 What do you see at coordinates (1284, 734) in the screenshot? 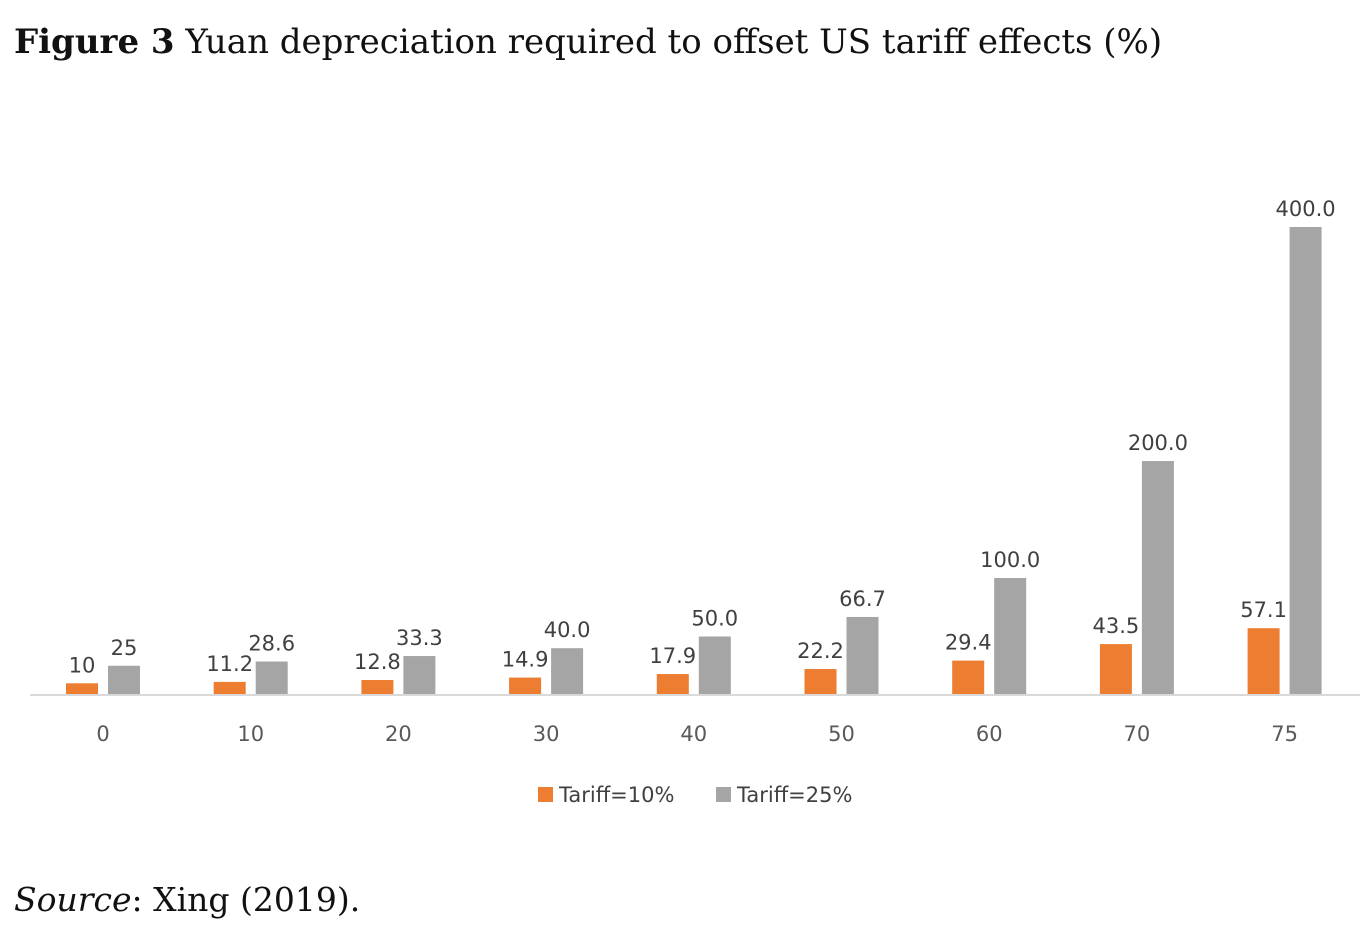
I see `x-tick-label-75: 75` at bounding box center [1284, 734].